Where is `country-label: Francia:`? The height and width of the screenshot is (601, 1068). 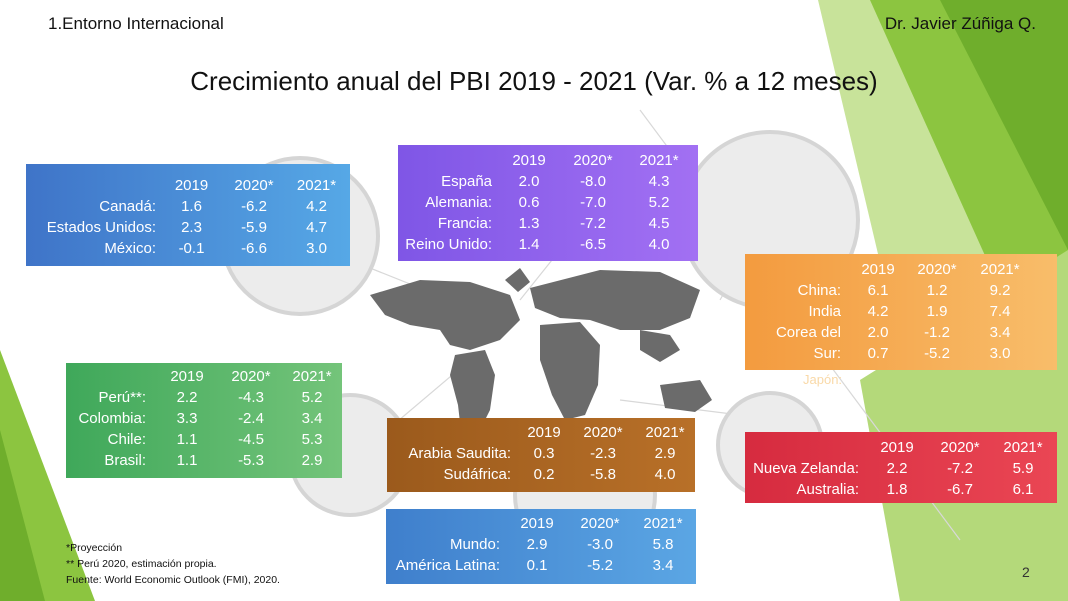
country-label: Francia: is located at coordinates (464, 223).